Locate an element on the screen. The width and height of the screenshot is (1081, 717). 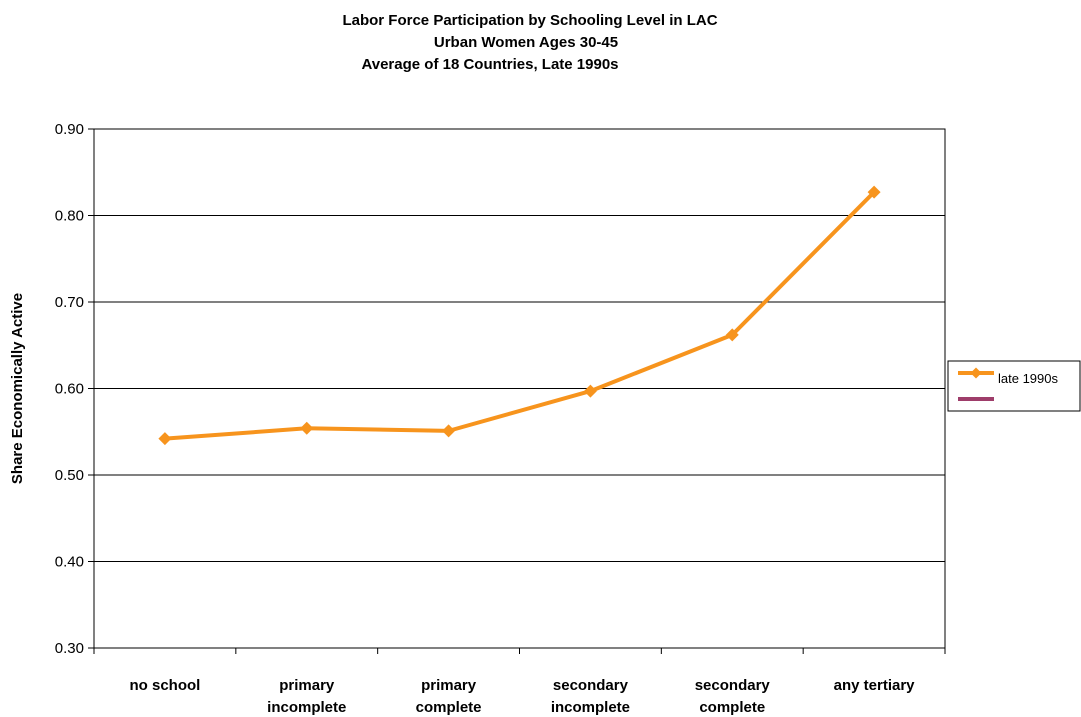
title-line-3: Average of 18 Countries, Late 1990s is located at coordinates (489, 64).